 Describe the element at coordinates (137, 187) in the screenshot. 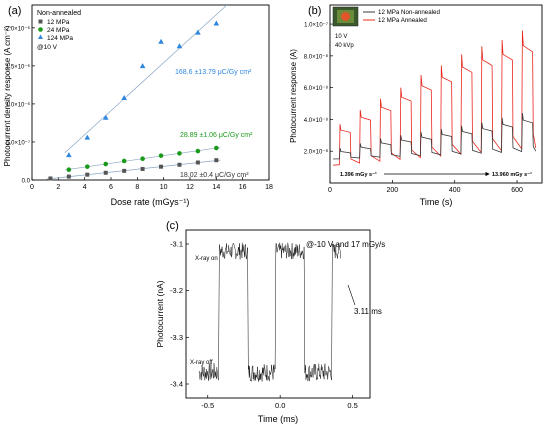

I see `a-xtick-label: 8` at that location.